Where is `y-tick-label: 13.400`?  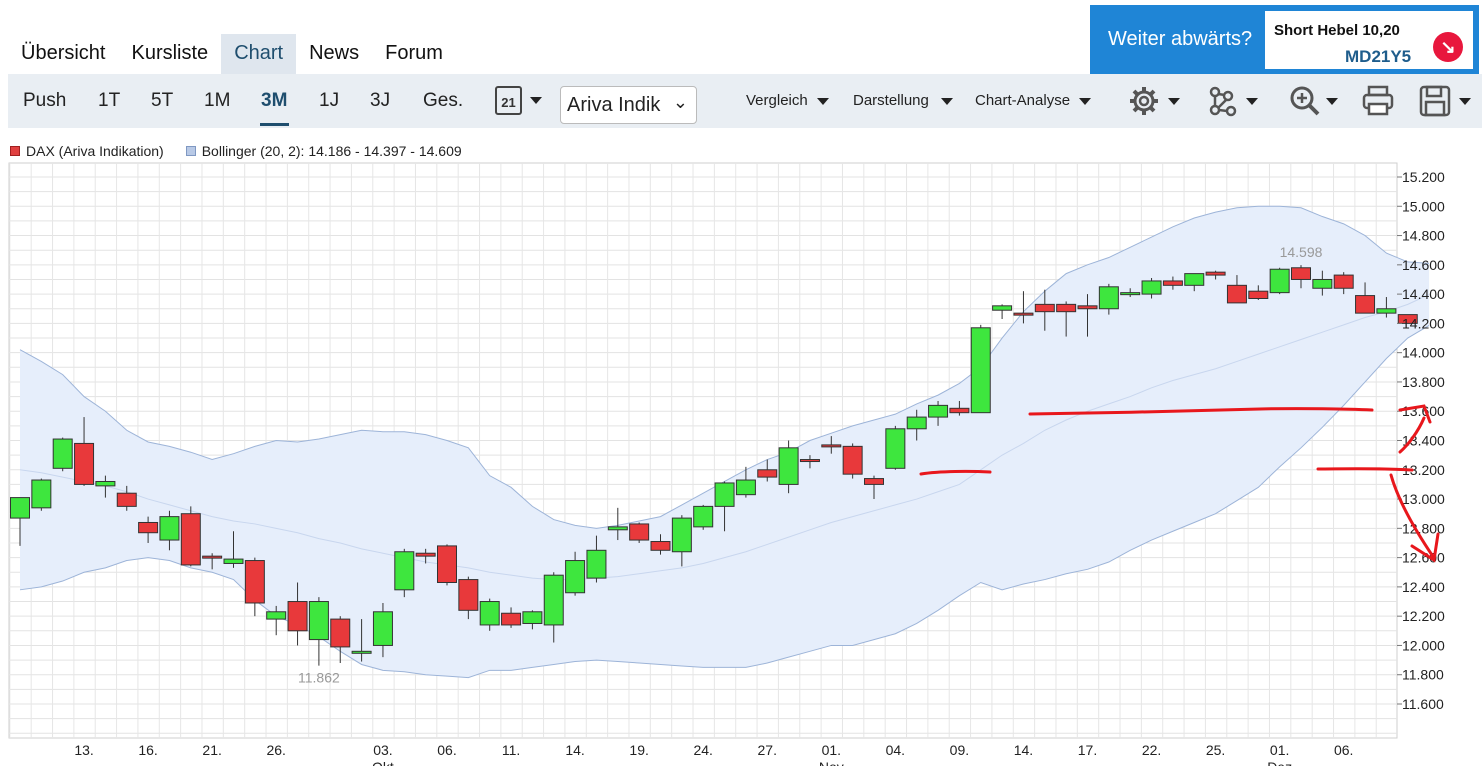
y-tick-label: 13.400 is located at coordinates (1423, 441).